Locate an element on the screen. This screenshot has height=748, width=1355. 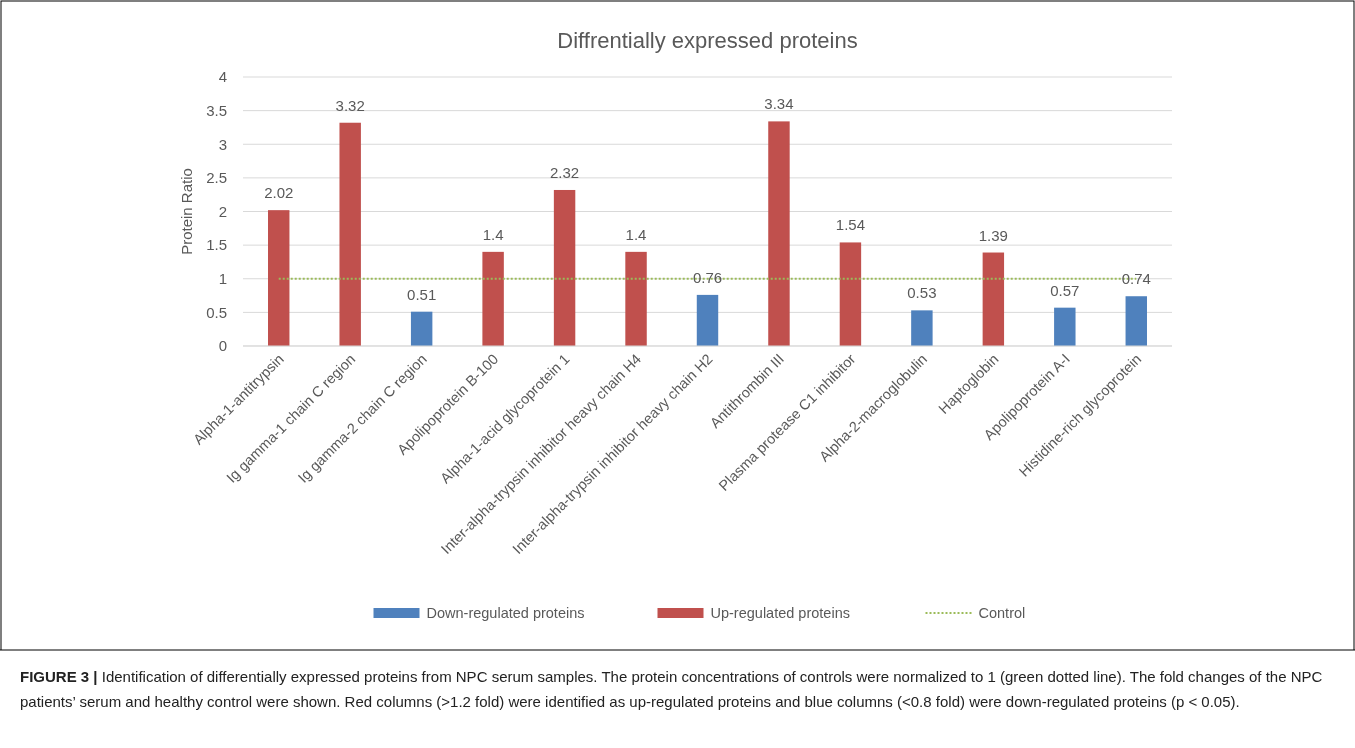
caption: FIGURE 3 | Identification of differentially expressed proteins from NPC serum samples. The protein concentrations of controls were normalized to 1 (green dotted line). The fold changes of the NPC patients’ serum and healthy control were shown. Red columns (>1.2 fold) were identified as up-regulated proteins and blue columns (<0.8 fold) were down-regulated proteins (p < 0.05). is located at coordinates (672, 689).